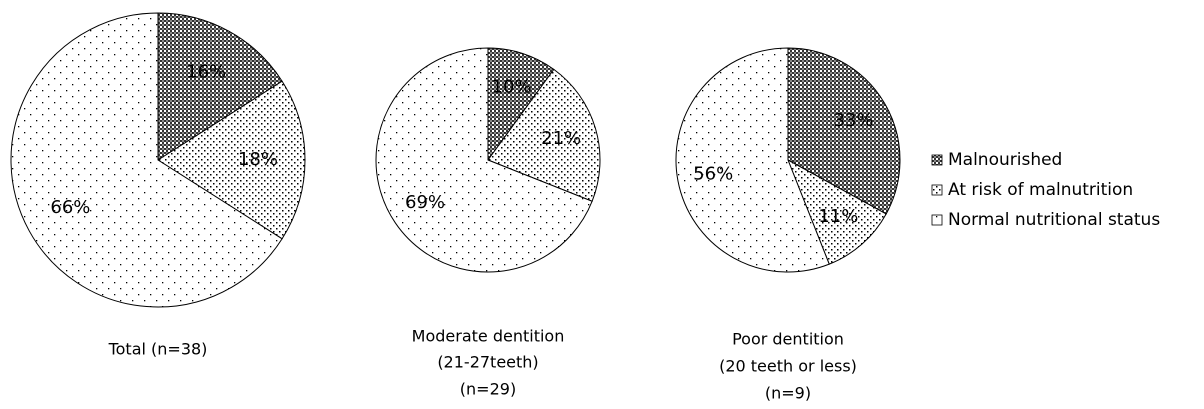 The height and width of the screenshot is (409, 1204). Describe the element at coordinates (70, 207) in the screenshot. I see `value-label: 66%` at that location.